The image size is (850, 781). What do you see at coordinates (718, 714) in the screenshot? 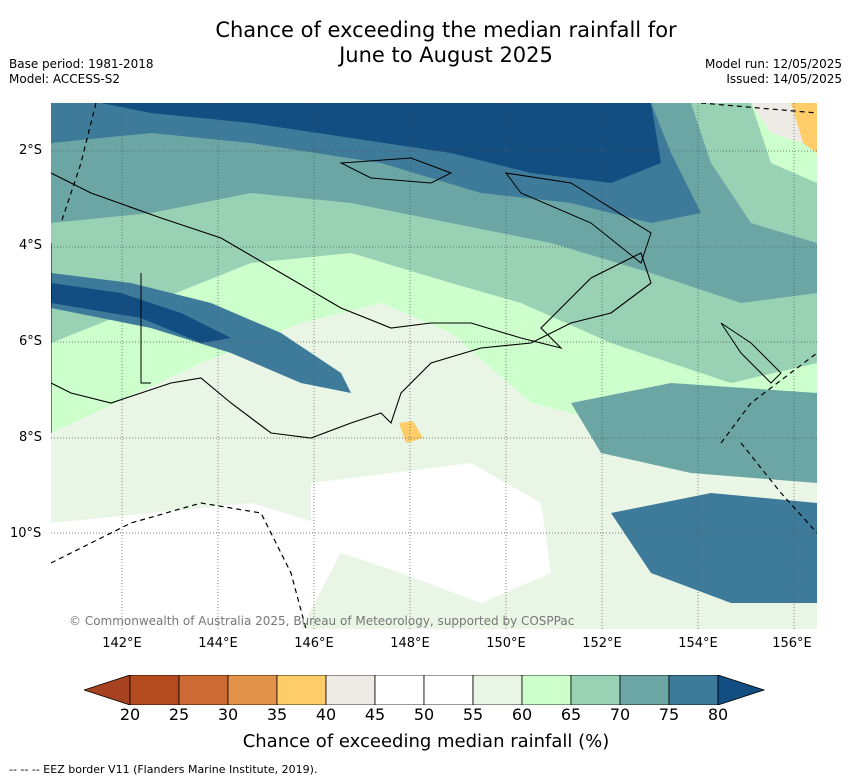
I see `colorbar-tick: 80` at bounding box center [718, 714].